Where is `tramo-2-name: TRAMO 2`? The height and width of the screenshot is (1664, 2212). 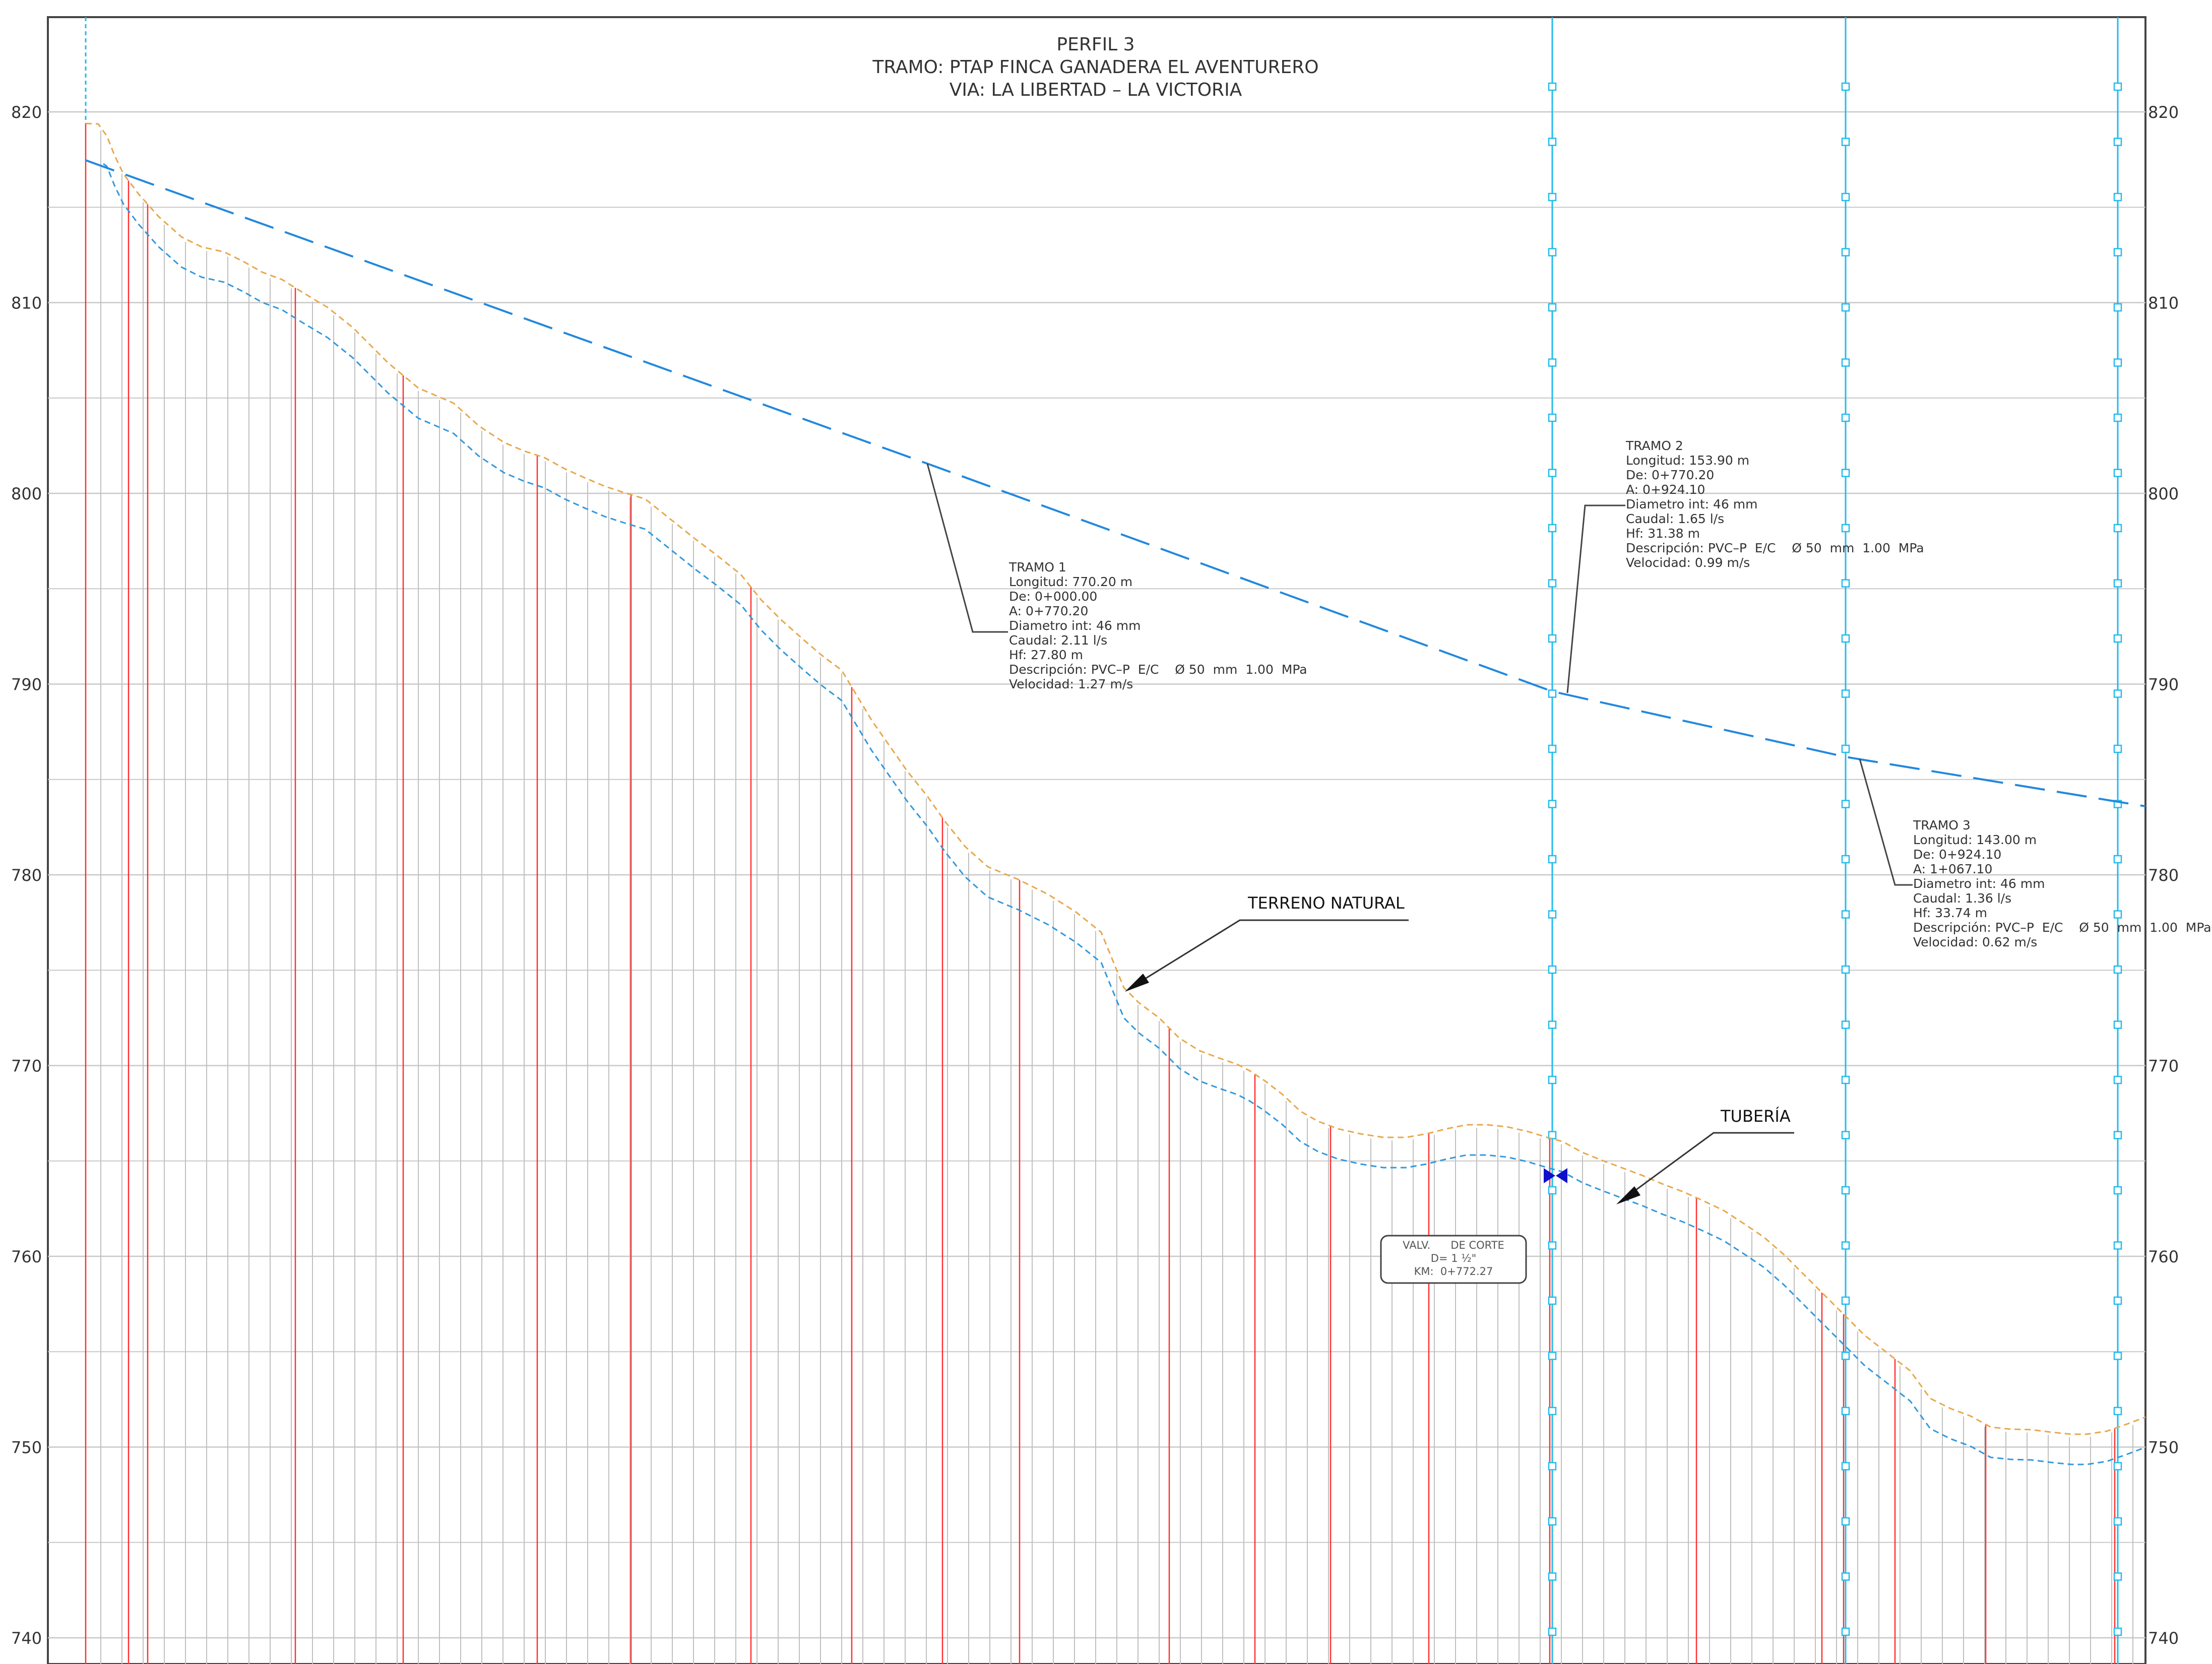 tramo-2-name: TRAMO 2 is located at coordinates (1654, 445).